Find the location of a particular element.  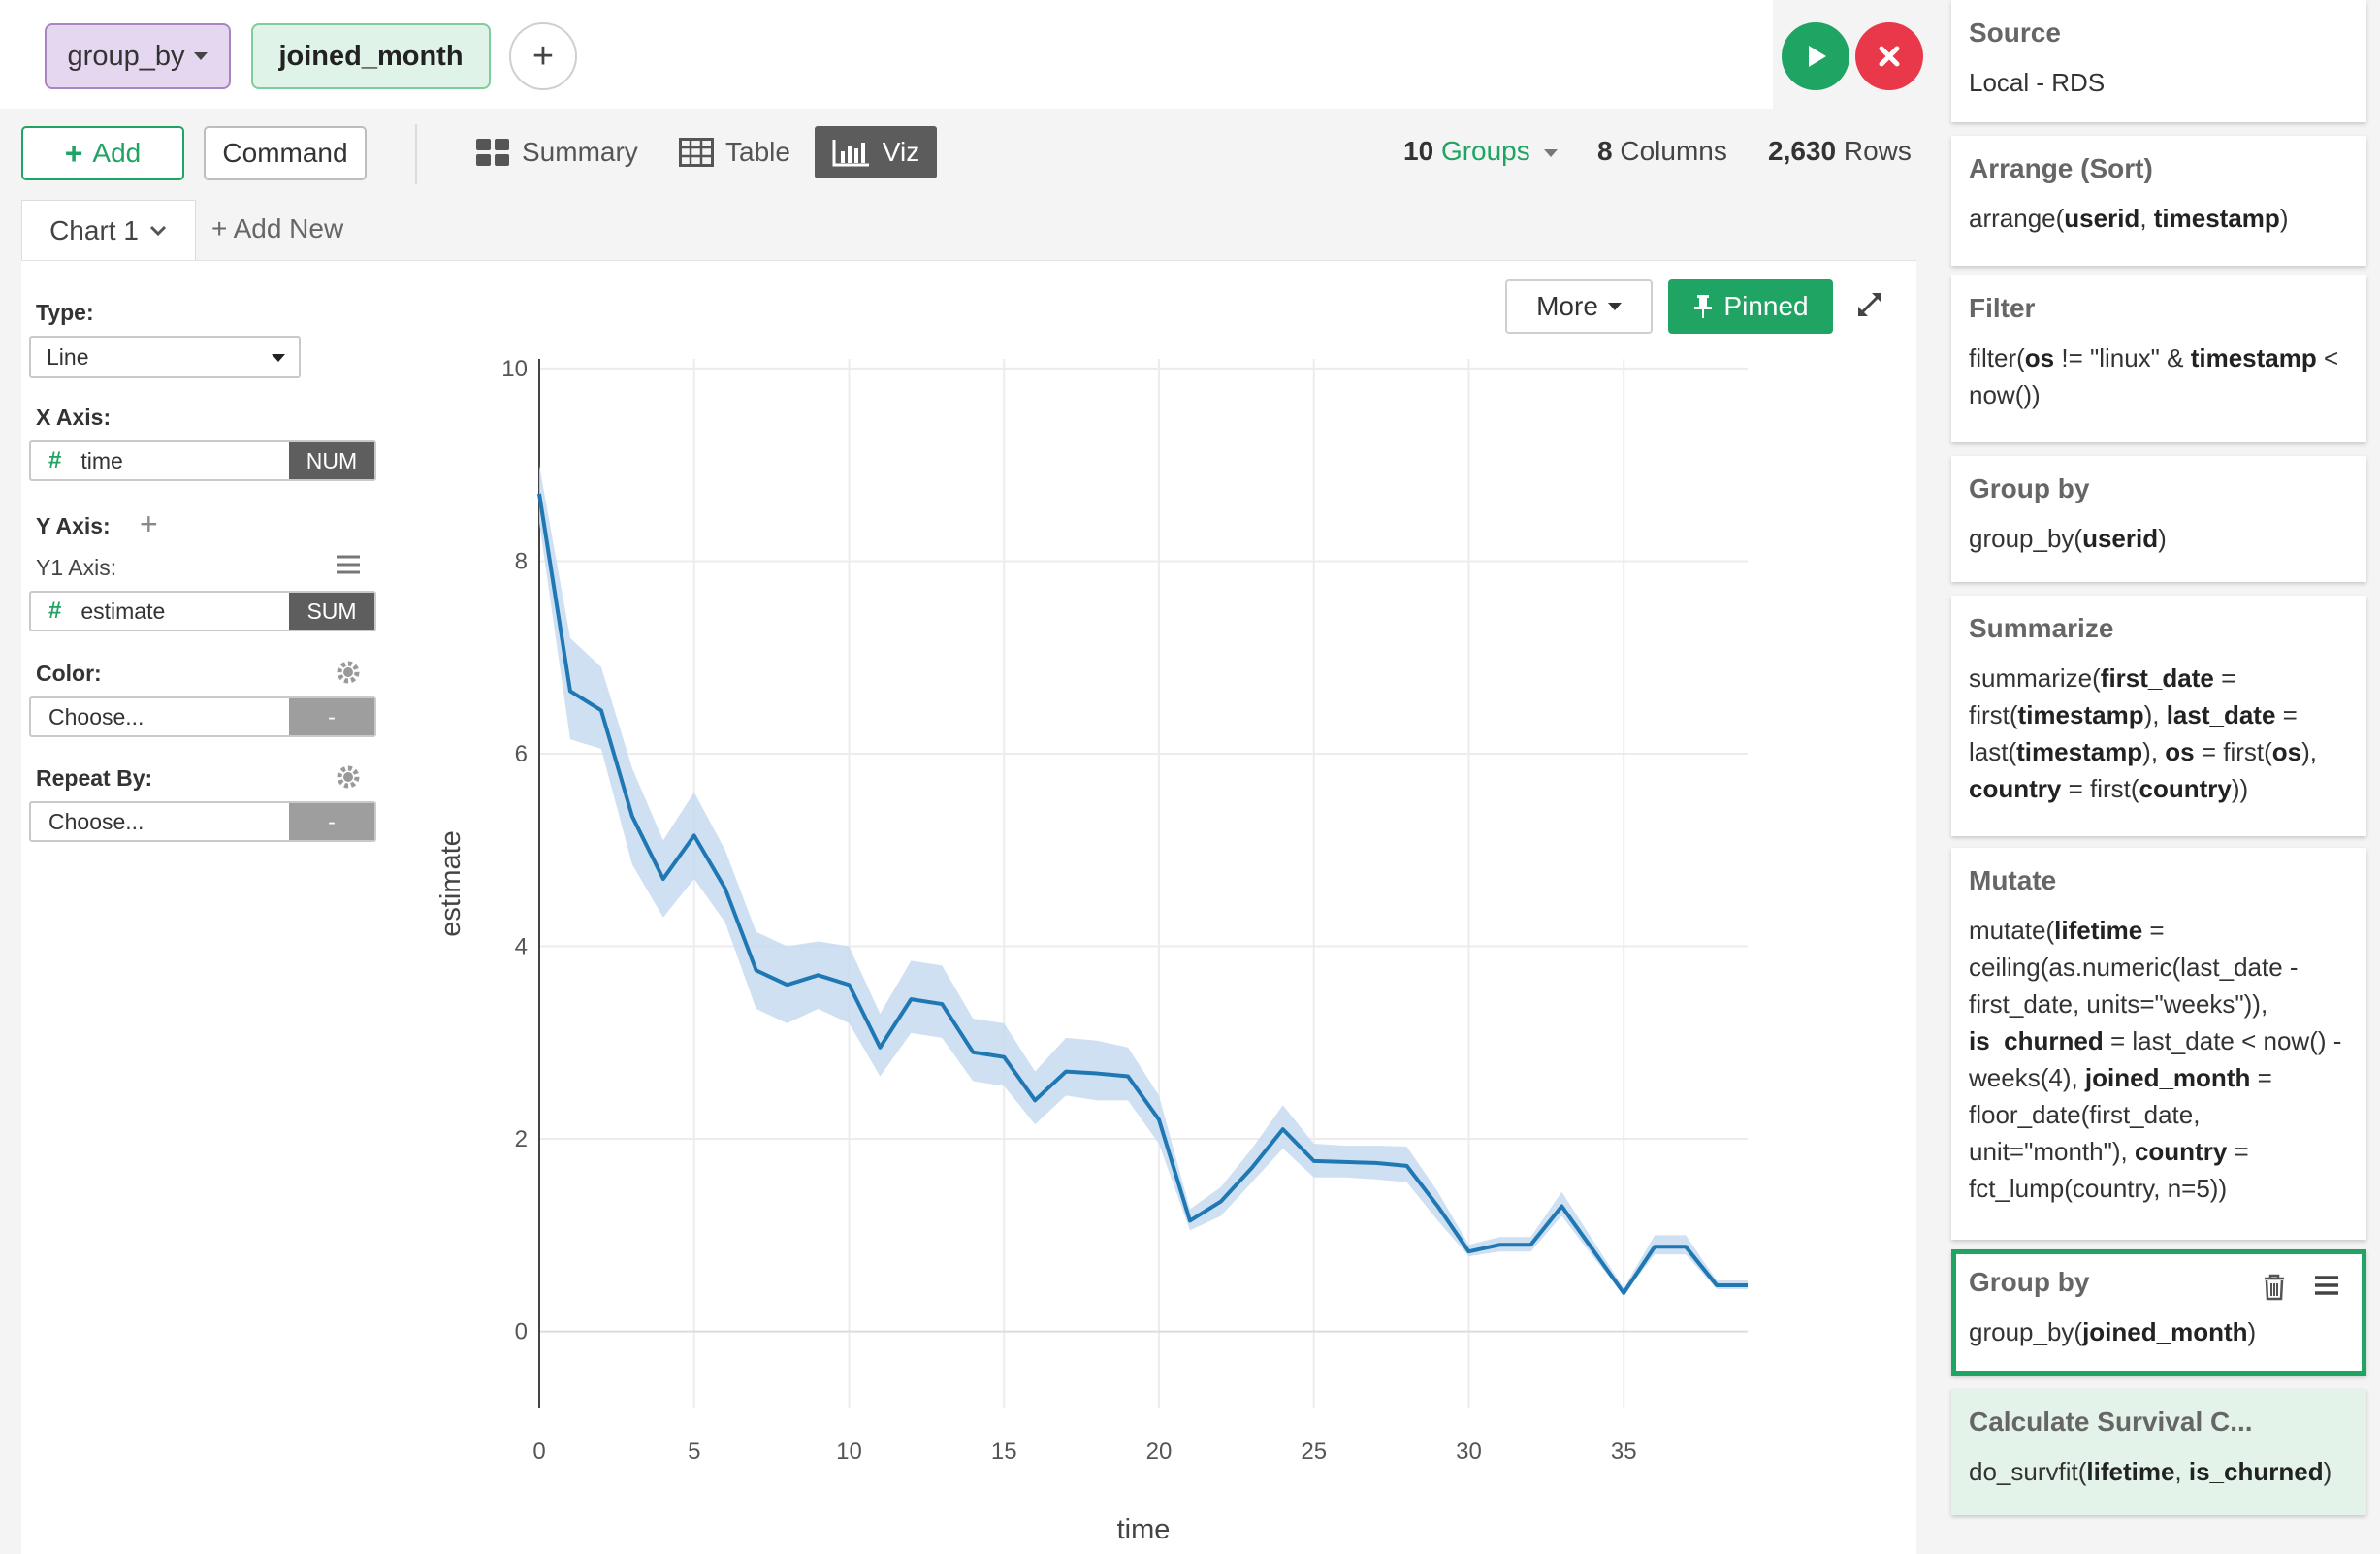

x-tick-label: 5 is located at coordinates (694, 1452).